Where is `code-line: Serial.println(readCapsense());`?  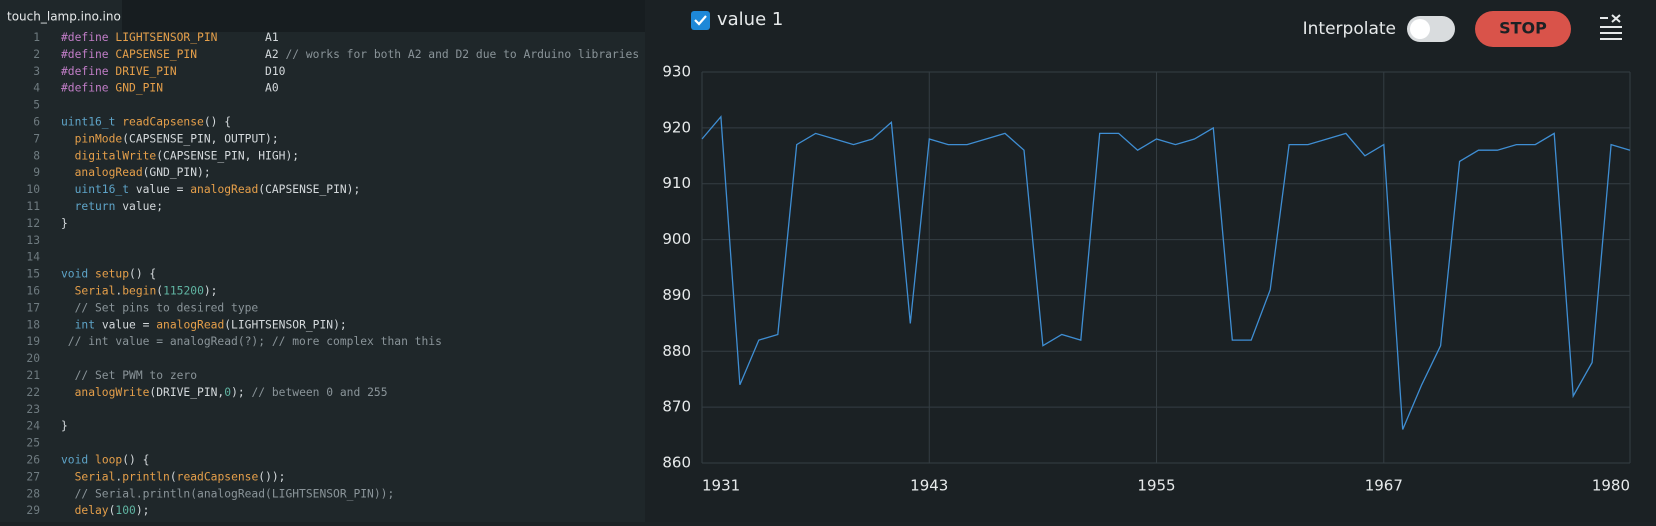 code-line: Serial.println(readCapsense()); is located at coordinates (173, 476).